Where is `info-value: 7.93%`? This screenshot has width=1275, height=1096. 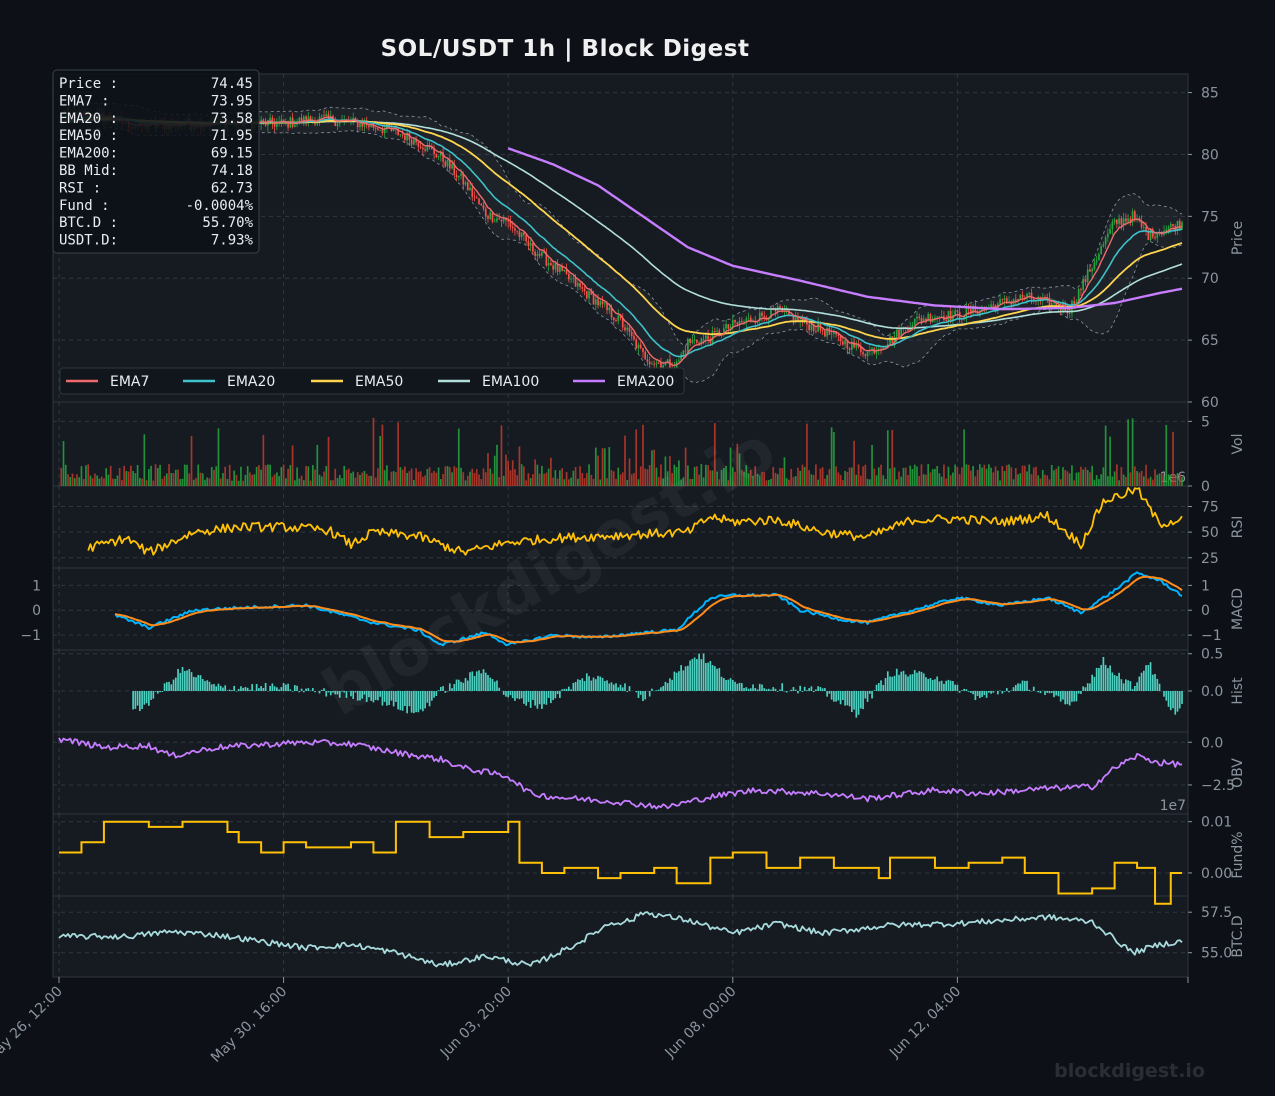 info-value: 7.93% is located at coordinates (232, 241).